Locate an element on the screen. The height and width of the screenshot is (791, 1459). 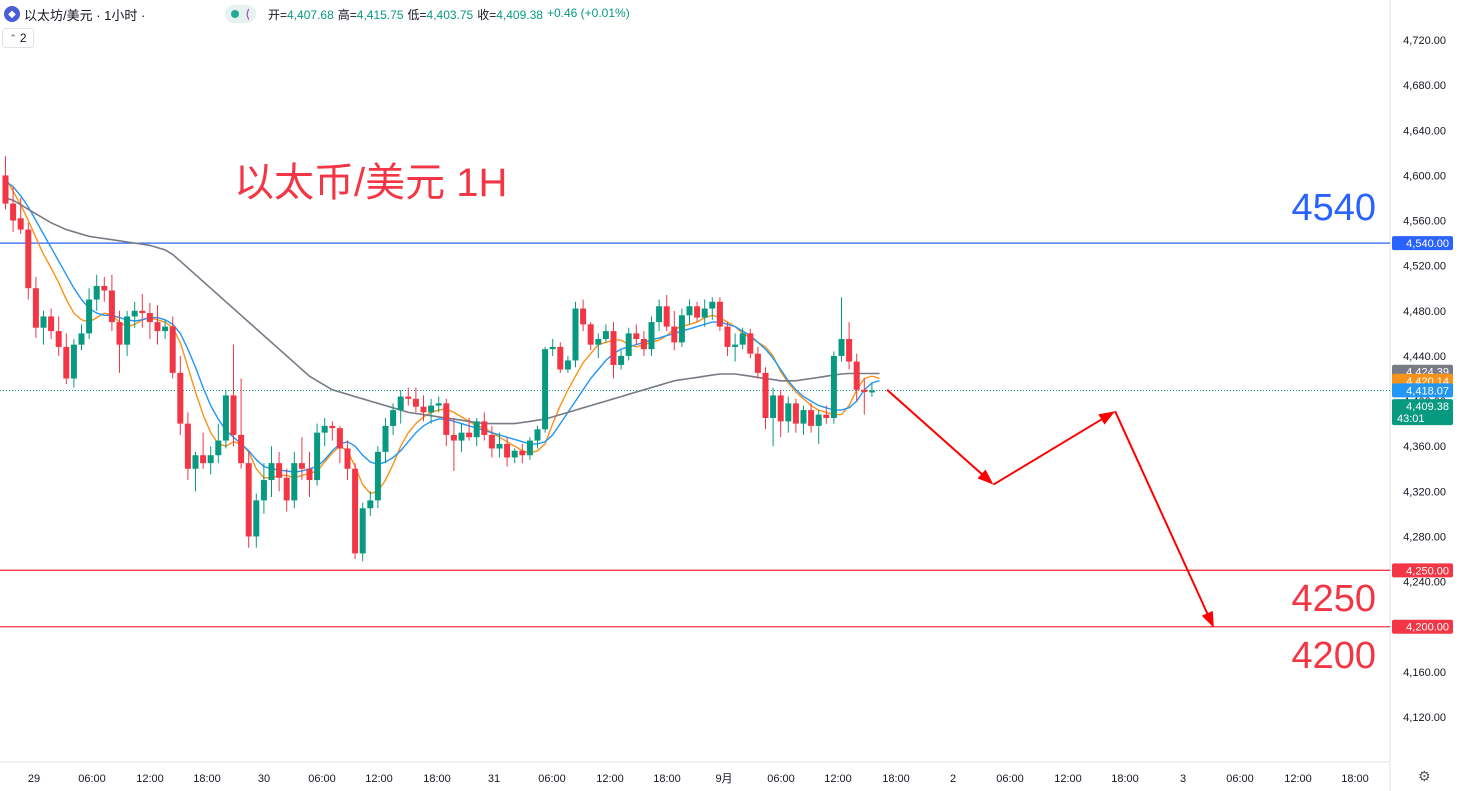
y-tick-label: 4,520.00 is located at coordinates (1424, 267).